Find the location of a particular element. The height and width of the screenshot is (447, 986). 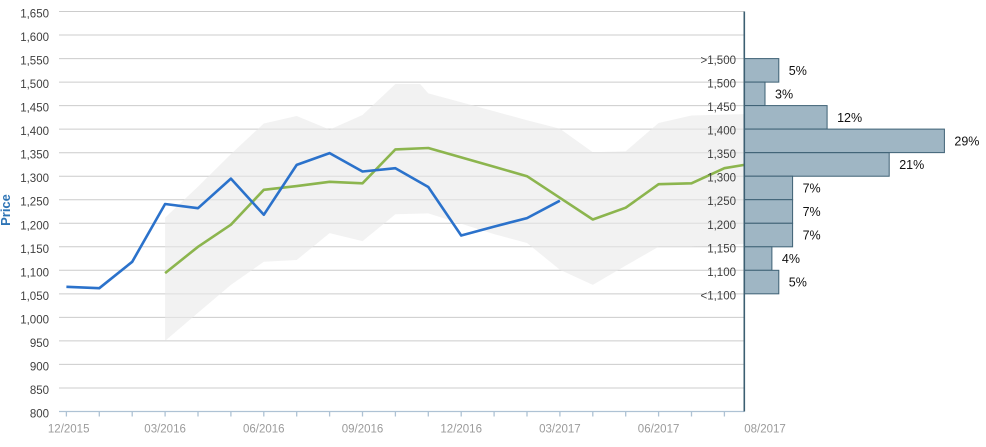

svg-text: 12% is located at coordinates (849, 118).